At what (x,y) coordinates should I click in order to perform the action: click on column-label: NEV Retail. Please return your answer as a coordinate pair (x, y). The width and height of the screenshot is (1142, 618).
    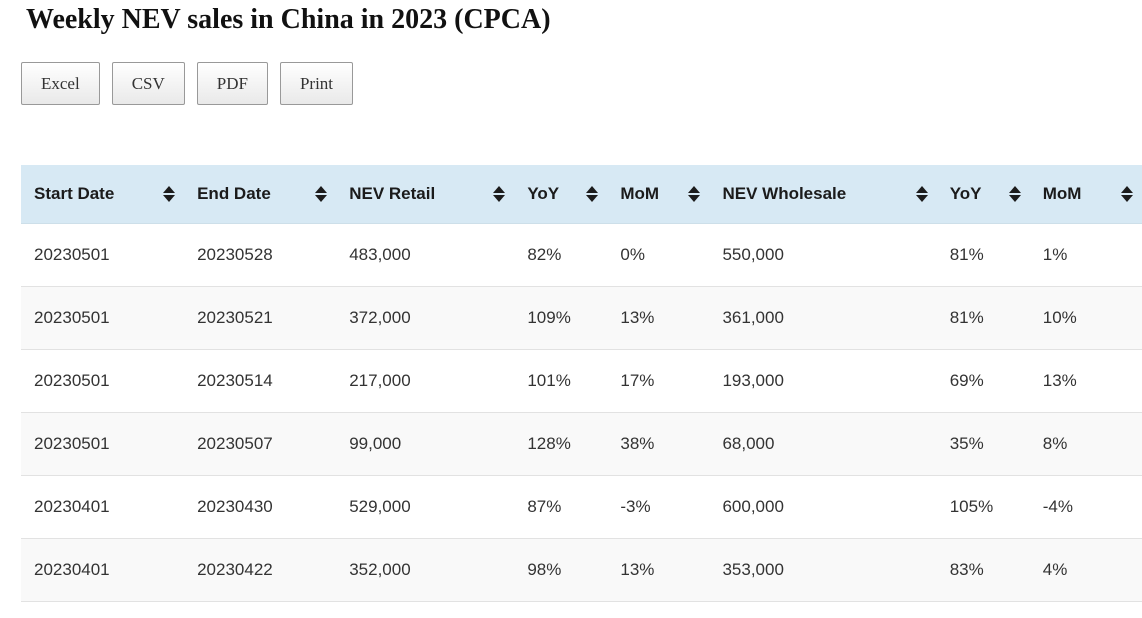
    Looking at the image, I should click on (392, 194).